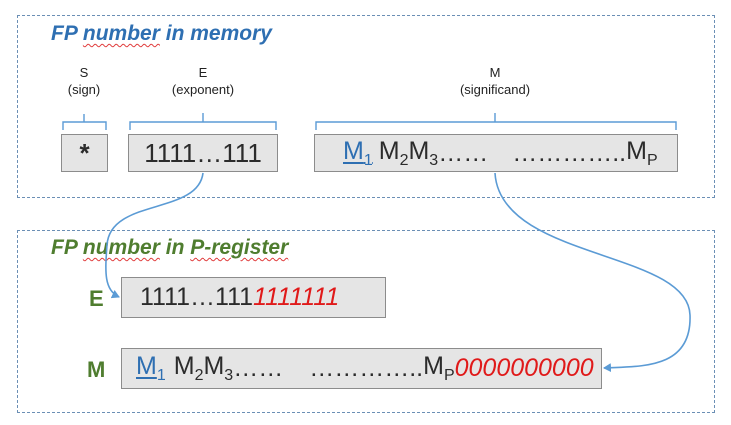  Describe the element at coordinates (203, 89) in the screenshot. I see `exponent-field-desc: (exponent)` at that location.